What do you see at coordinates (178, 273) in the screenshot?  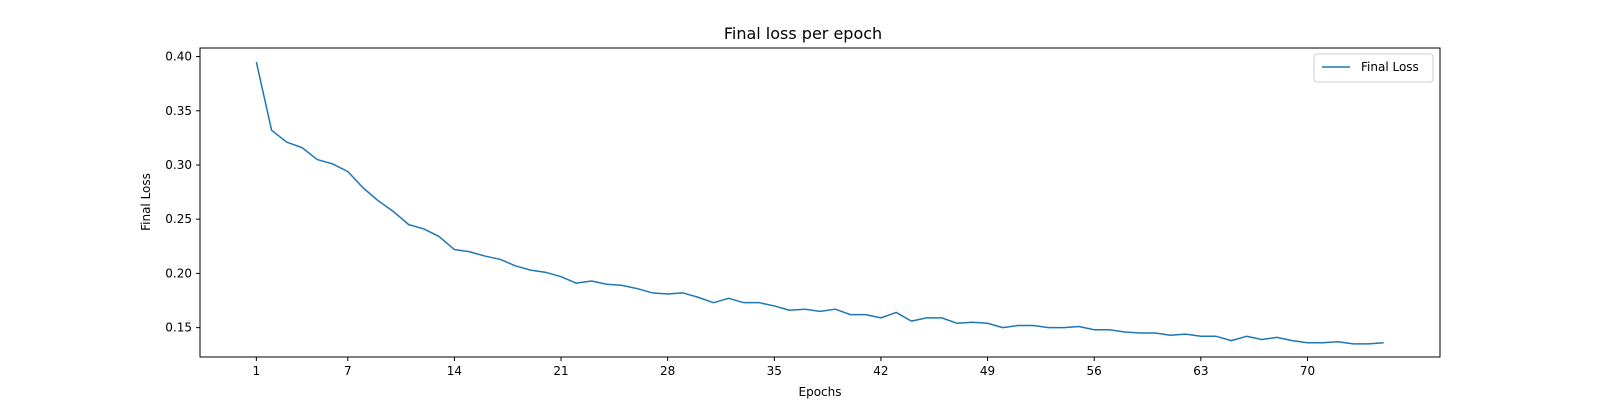 I see `y-tick-label: 0.20` at bounding box center [178, 273].